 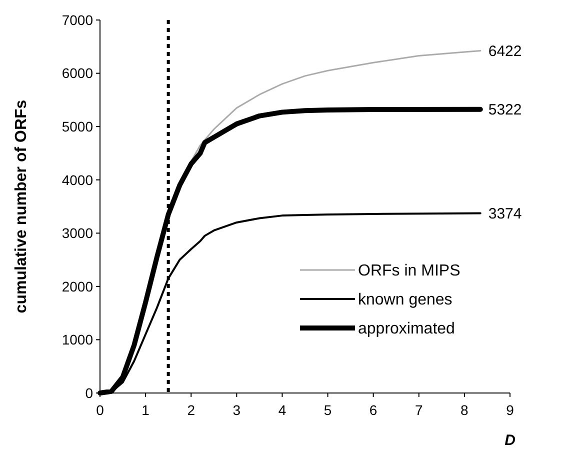 I want to click on x-tick-label: 7, so click(x=418, y=410).